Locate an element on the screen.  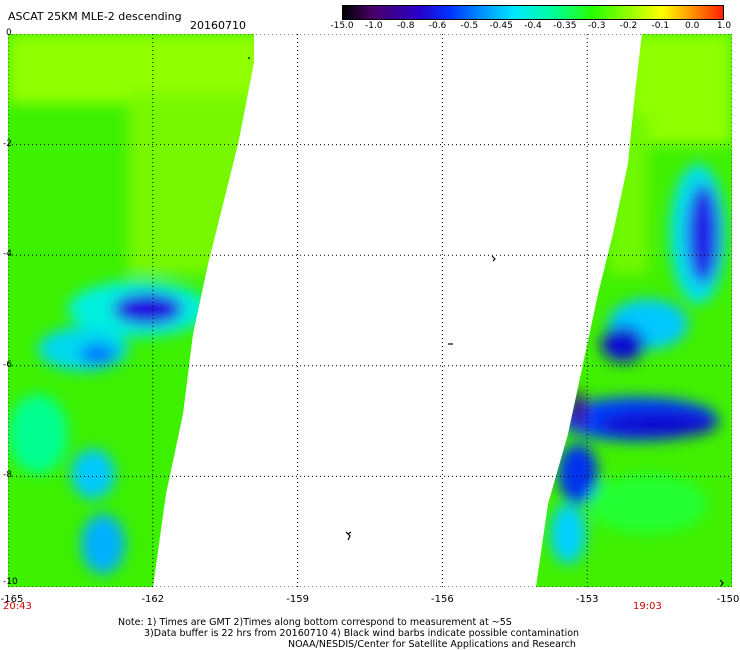
longitude-label: -153 is located at coordinates (587, 599).